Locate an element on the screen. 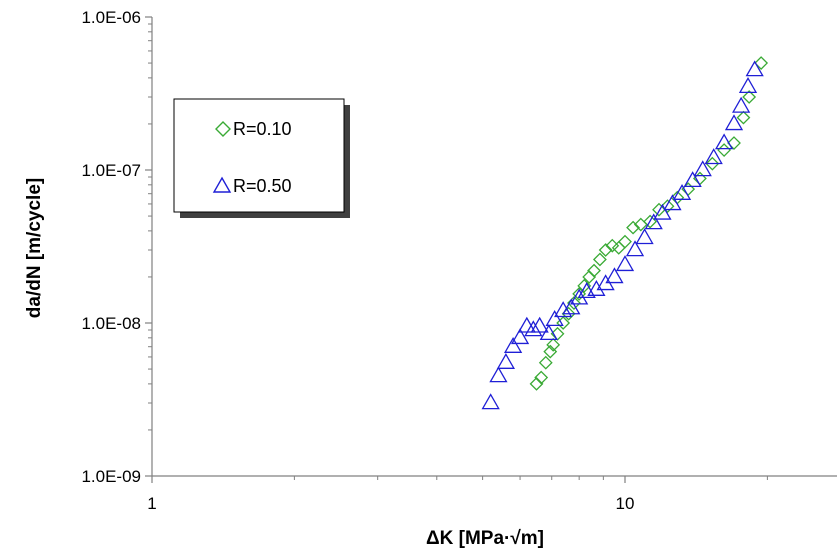 This screenshot has height=558, width=837. x-tick-label: 1 is located at coordinates (151, 503).